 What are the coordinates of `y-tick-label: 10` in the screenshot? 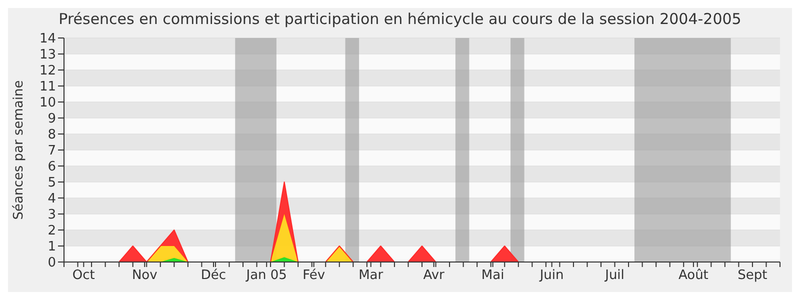 It's located at (47, 103).